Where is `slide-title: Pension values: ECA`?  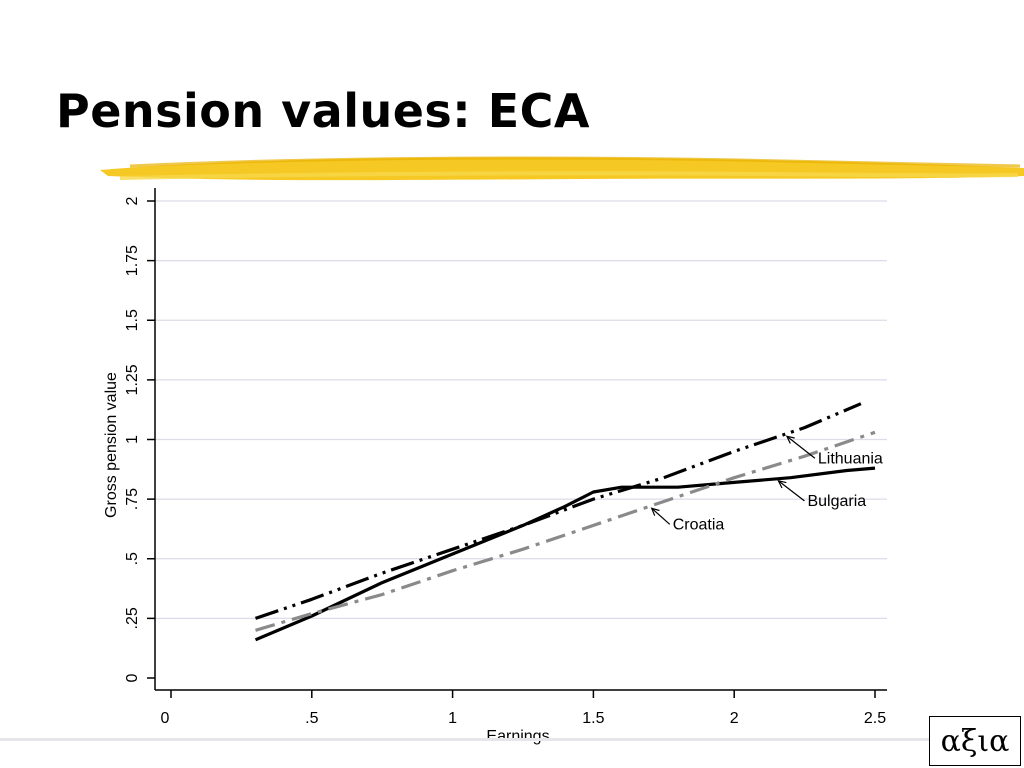 slide-title: Pension values: ECA is located at coordinates (323, 111).